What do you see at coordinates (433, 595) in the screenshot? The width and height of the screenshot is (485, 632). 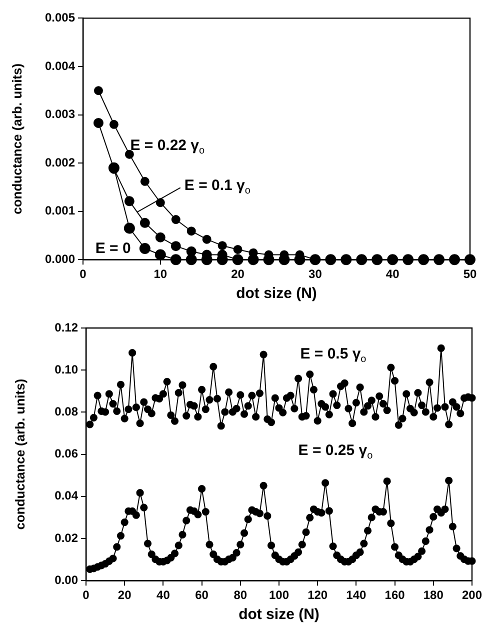 I see `x-tick-label: 180` at bounding box center [433, 595].